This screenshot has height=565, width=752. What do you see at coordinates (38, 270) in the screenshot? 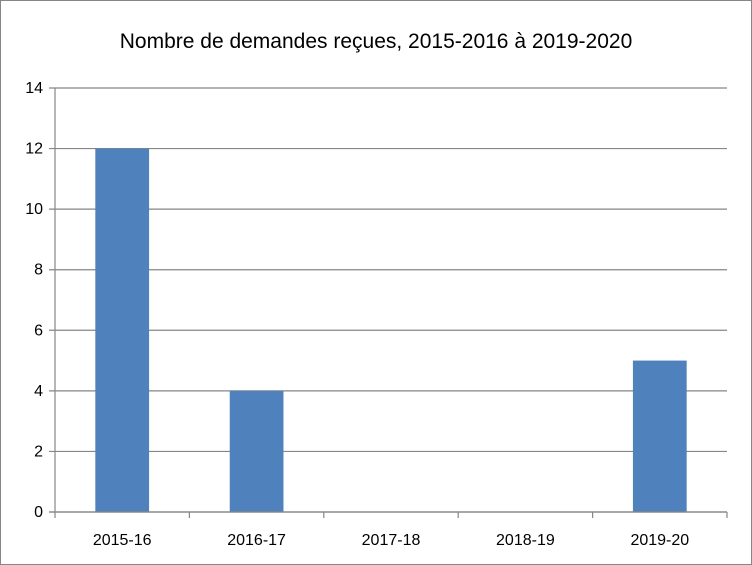
I see `y-tick-label: 8` at bounding box center [38, 270].